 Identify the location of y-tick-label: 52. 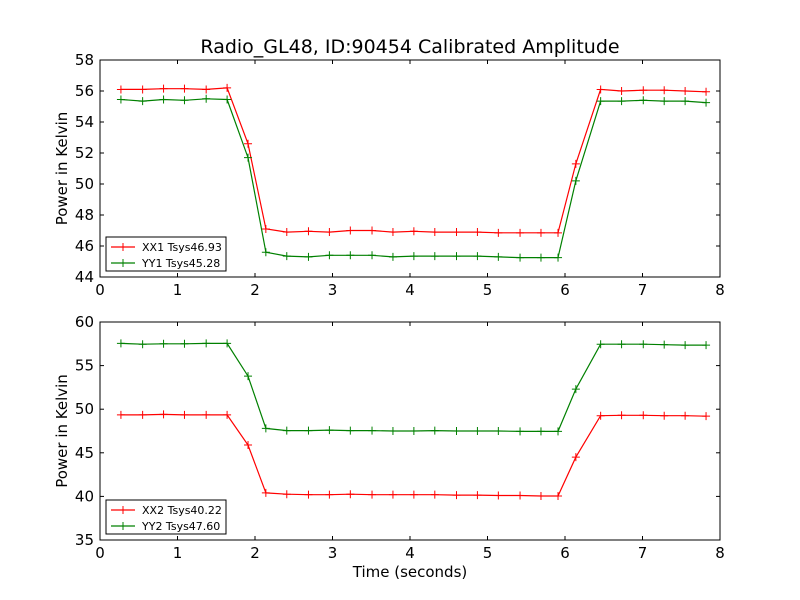
(84, 153).